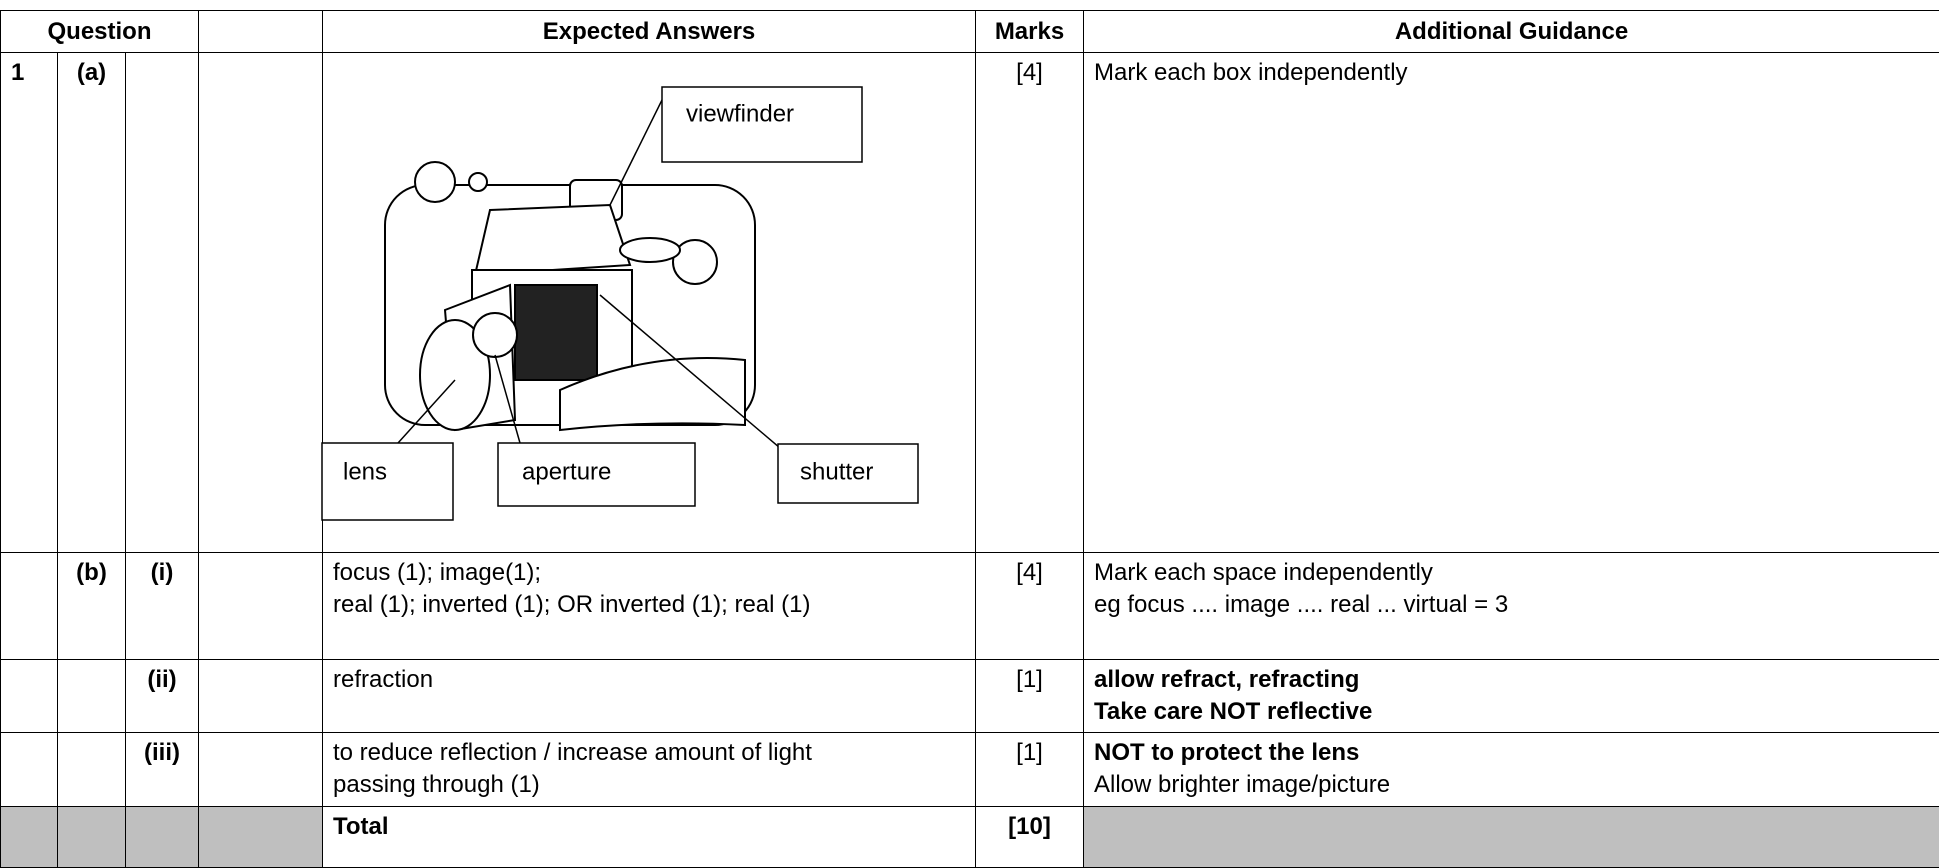  Describe the element at coordinates (1030, 837) in the screenshot. I see `total-marks: [10]` at that location.